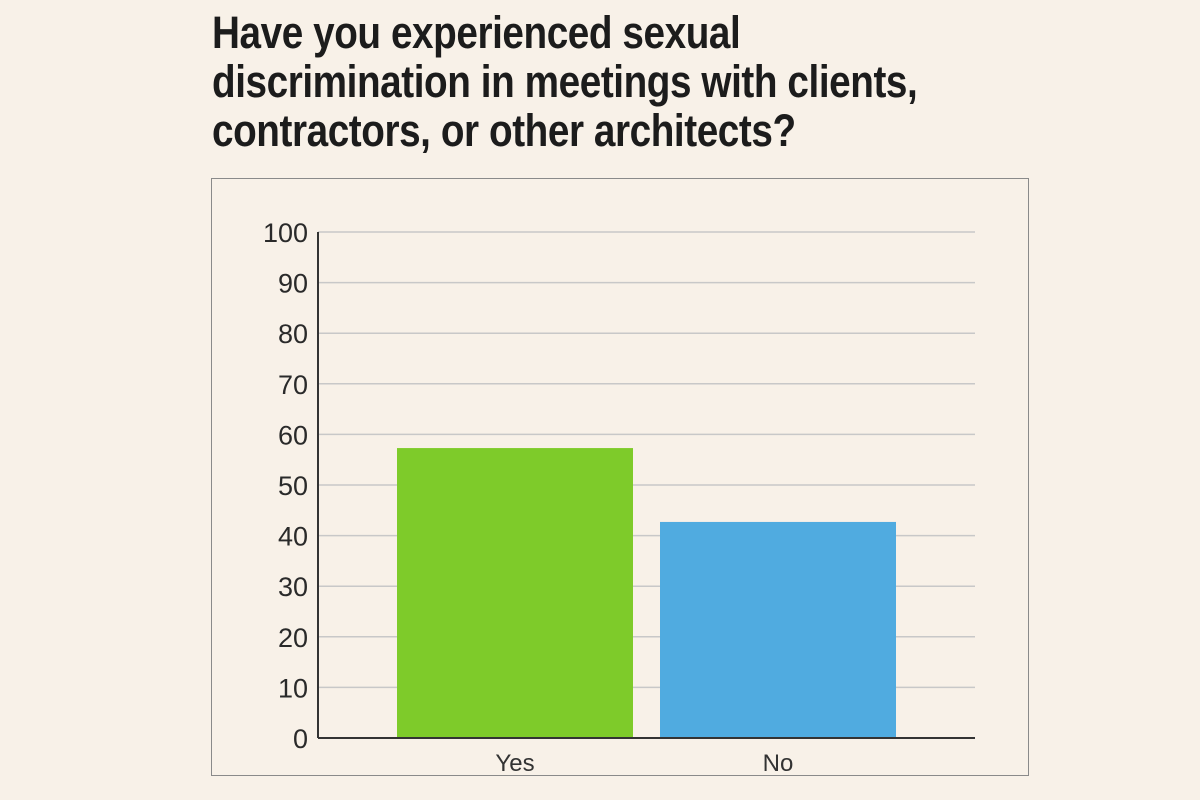 This screenshot has height=800, width=1200. Describe the element at coordinates (515, 593) in the screenshot. I see `bar-yes` at that location.